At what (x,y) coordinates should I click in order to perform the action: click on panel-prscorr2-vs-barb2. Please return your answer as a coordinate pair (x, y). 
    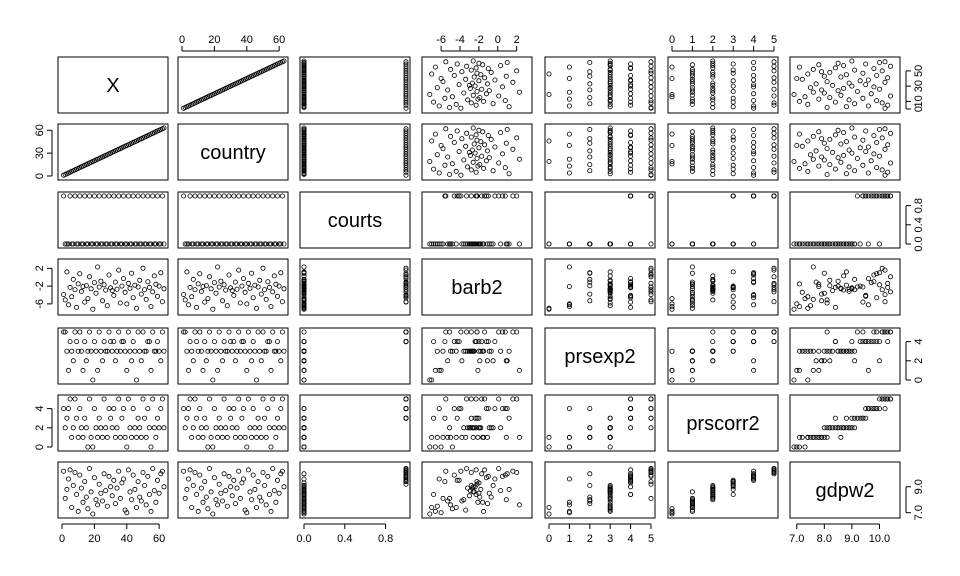
    Looking at the image, I should click on (477, 423).